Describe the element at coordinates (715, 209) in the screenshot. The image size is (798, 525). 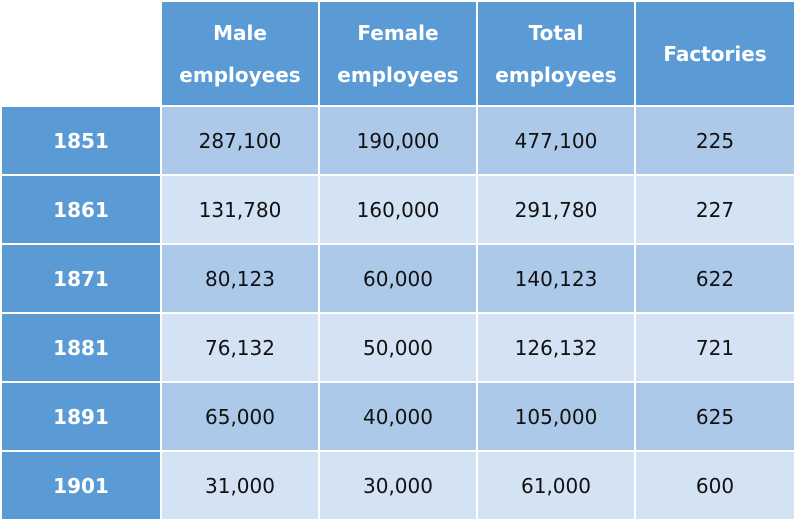
I see `table-cell: 227` at that location.